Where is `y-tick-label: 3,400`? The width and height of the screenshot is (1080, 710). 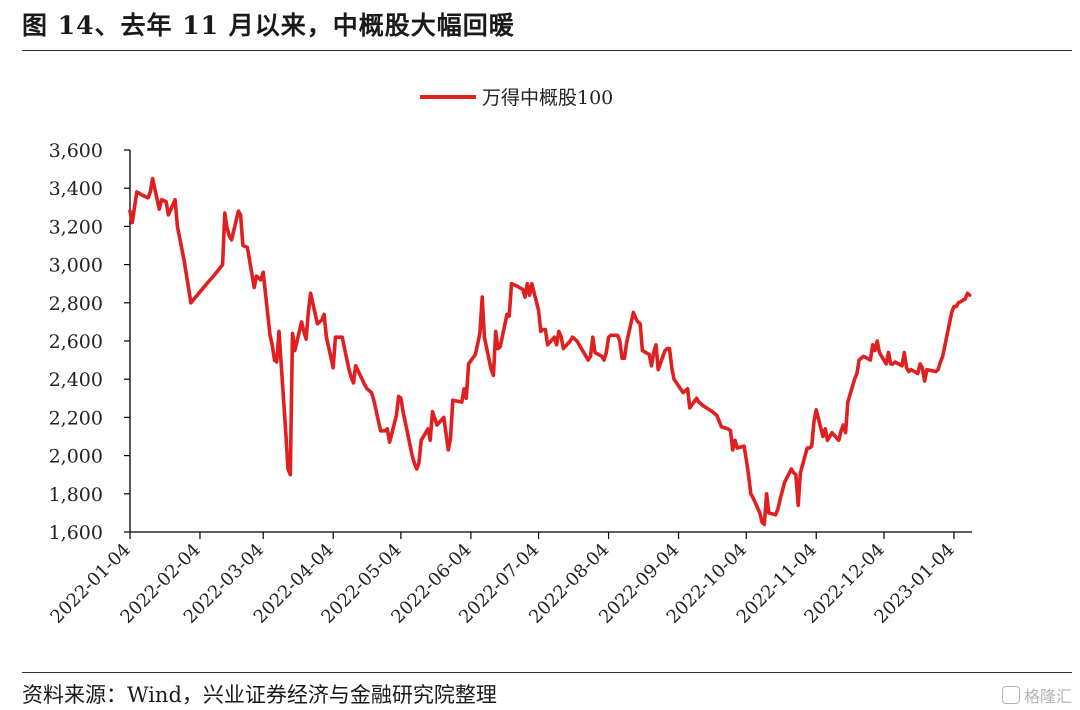
y-tick-label: 3,400 is located at coordinates (76, 189).